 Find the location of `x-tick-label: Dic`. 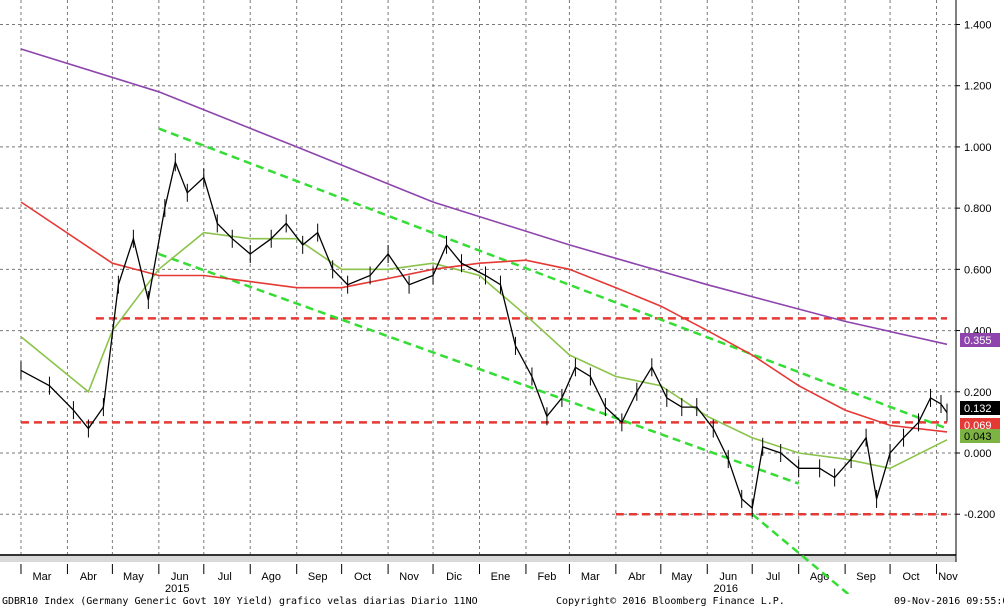

x-tick-label: Dic is located at coordinates (454, 577).